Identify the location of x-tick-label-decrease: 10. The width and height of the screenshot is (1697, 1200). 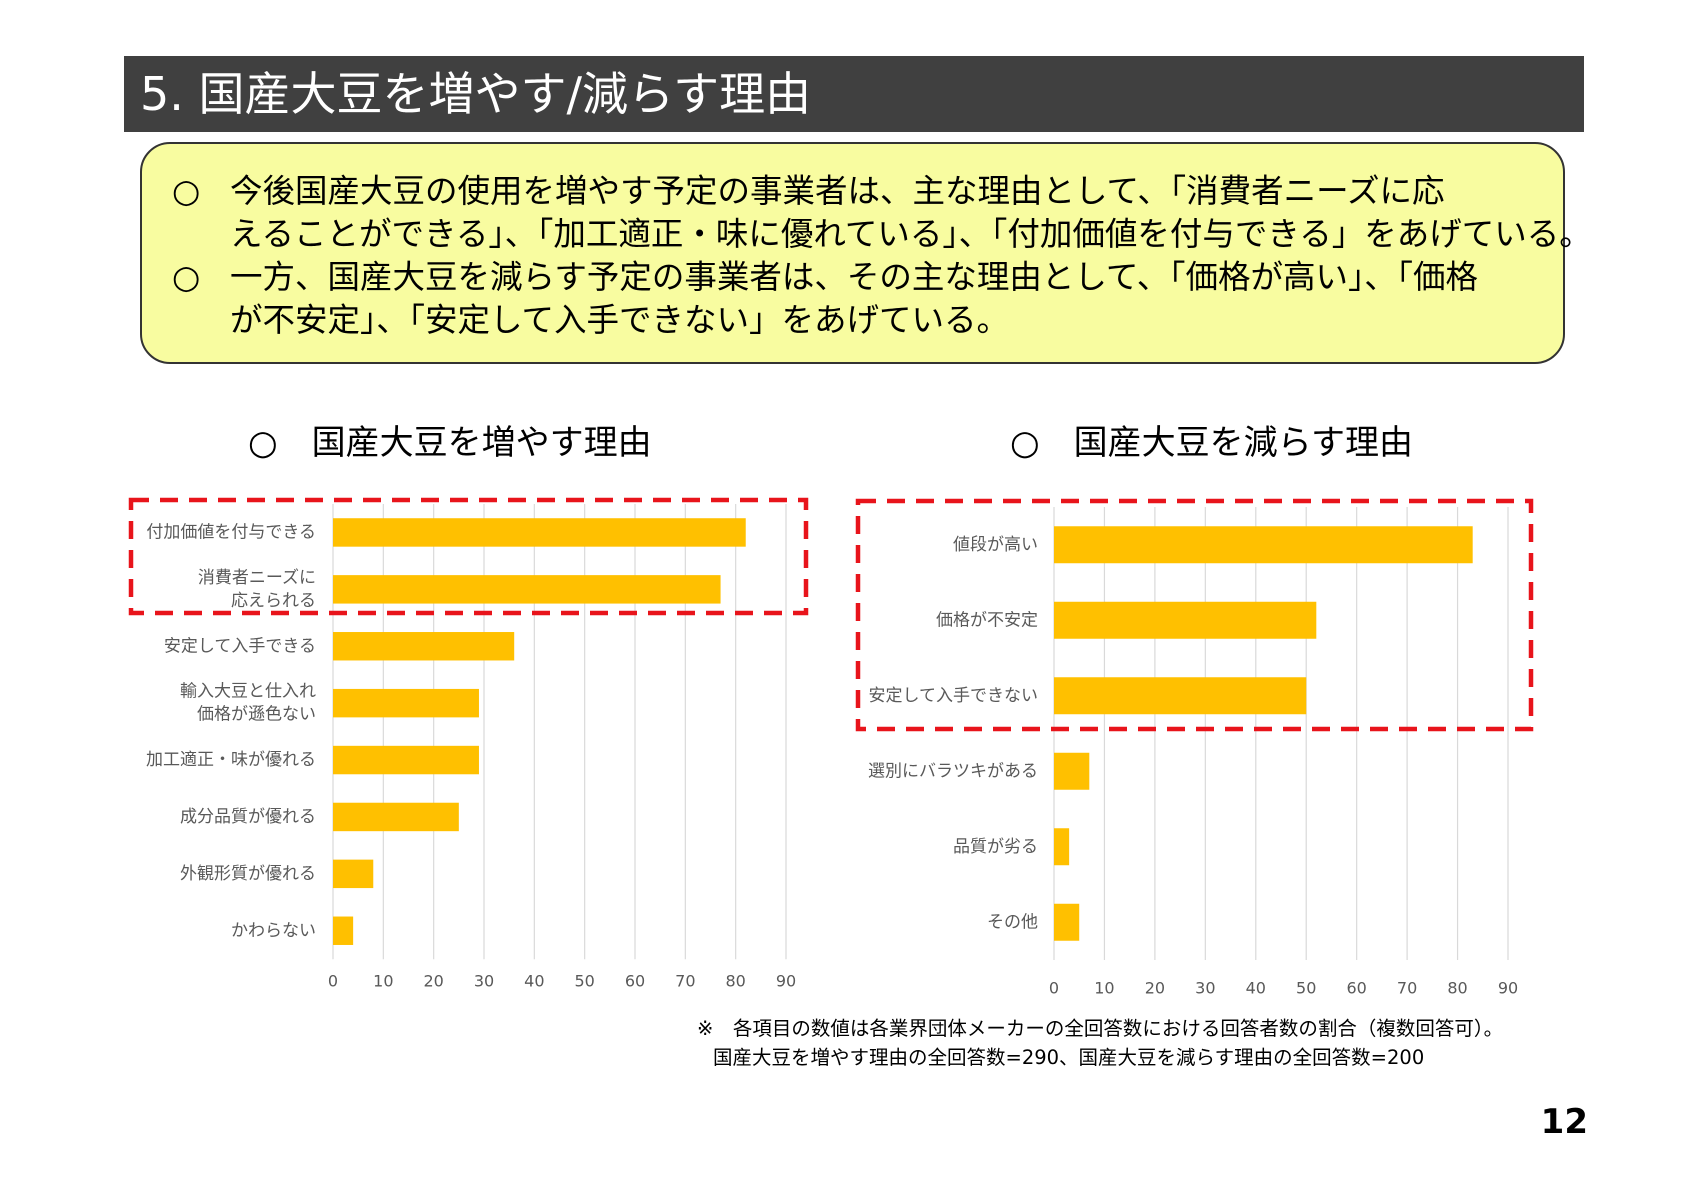
(1104, 988).